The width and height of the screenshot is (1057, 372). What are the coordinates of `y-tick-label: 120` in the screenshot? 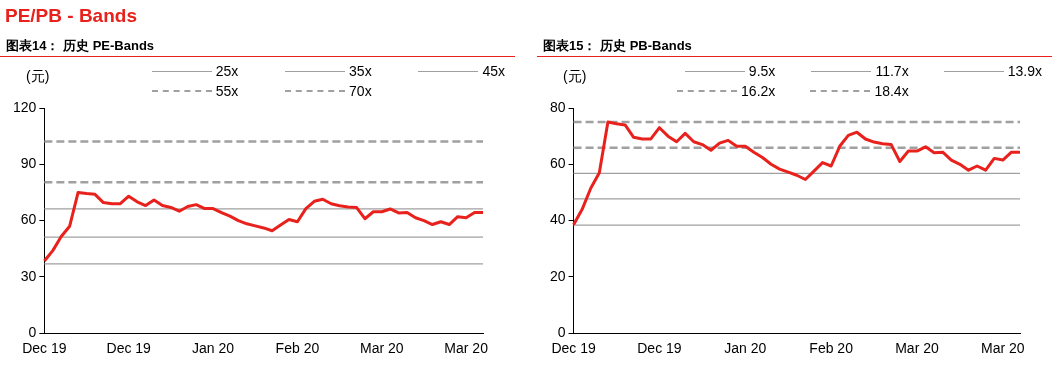 It's located at (25, 106).